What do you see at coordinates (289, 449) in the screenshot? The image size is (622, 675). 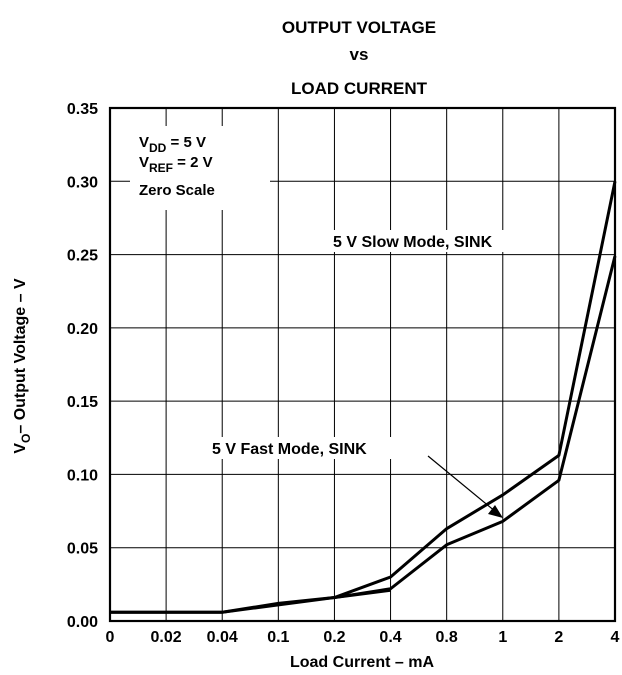 I see `series-label-fast-mode: 5 V Fast Mode, SINK` at bounding box center [289, 449].